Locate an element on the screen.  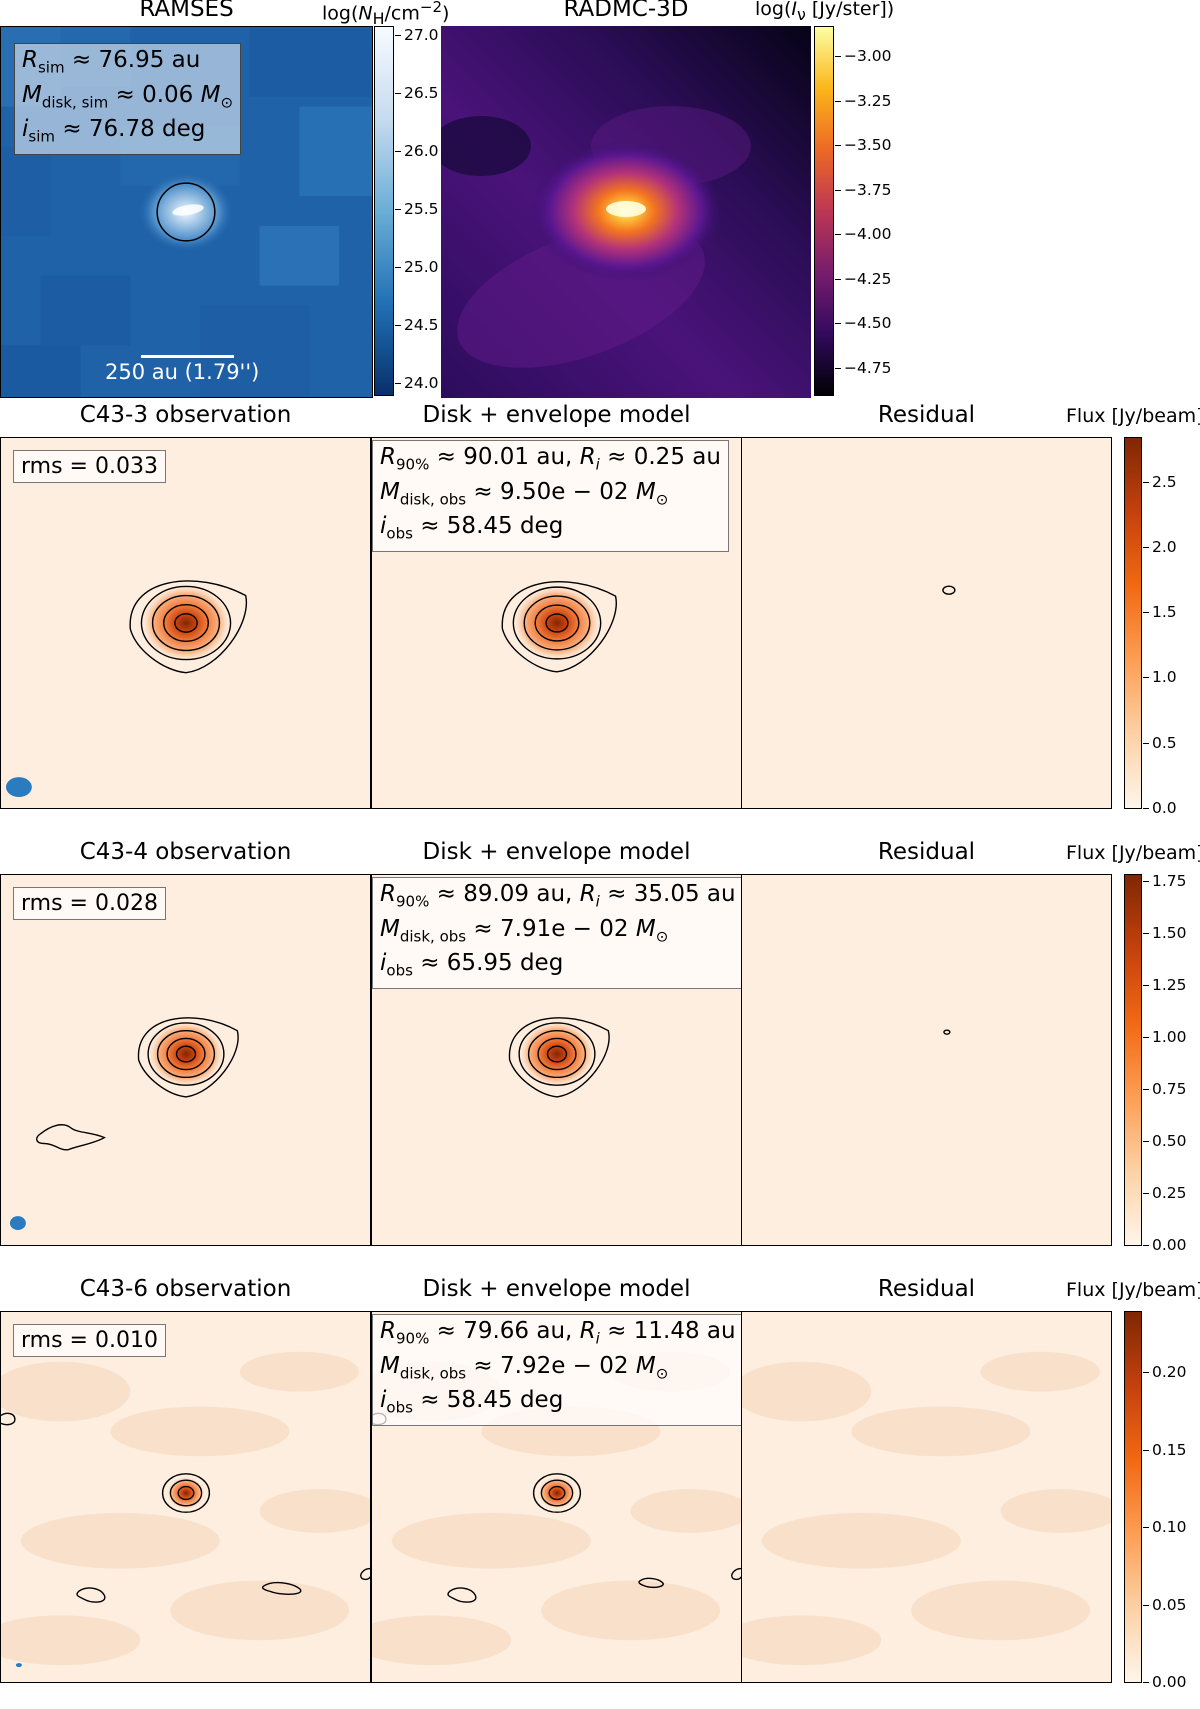
model-title: Disk + envelope model is located at coordinates (556, 415).